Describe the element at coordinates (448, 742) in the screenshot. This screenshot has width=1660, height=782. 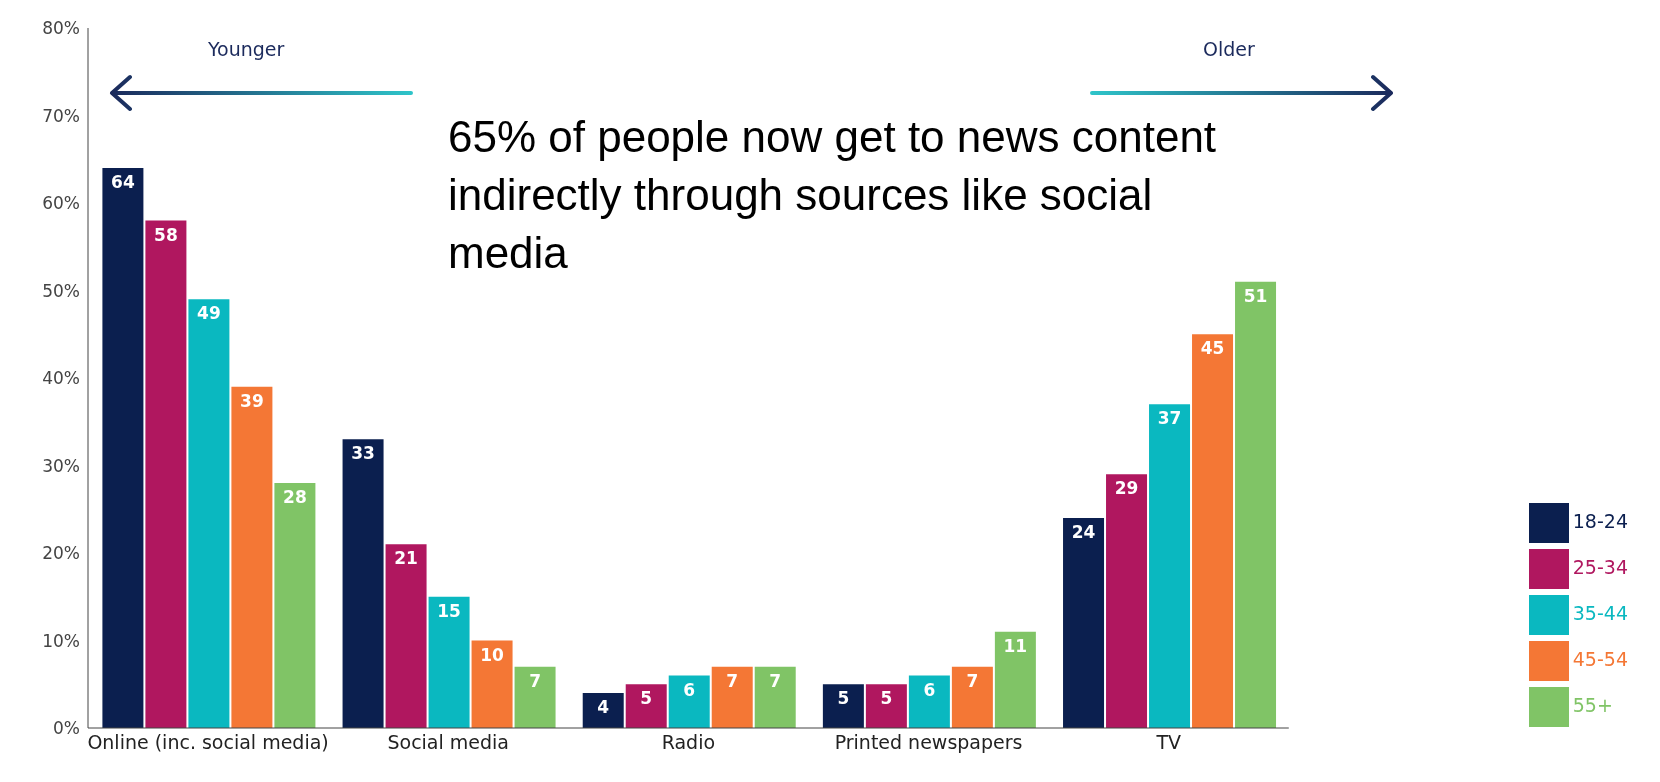
I see `x-tick-label: Social media` at that location.